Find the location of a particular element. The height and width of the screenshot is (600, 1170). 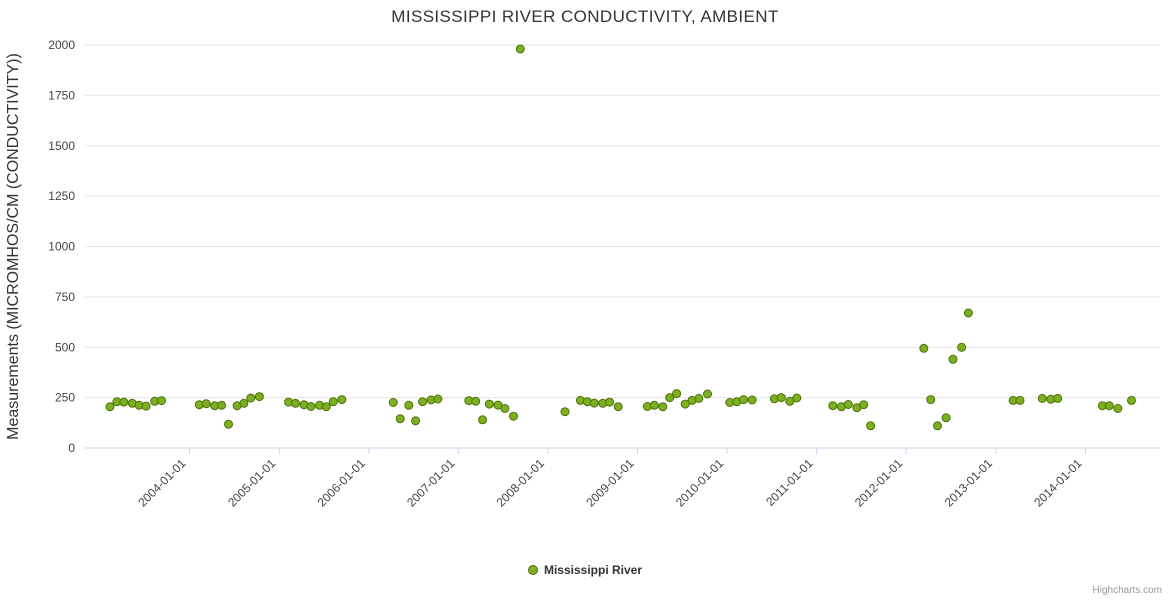

legend-marker-icon is located at coordinates (532, 570).